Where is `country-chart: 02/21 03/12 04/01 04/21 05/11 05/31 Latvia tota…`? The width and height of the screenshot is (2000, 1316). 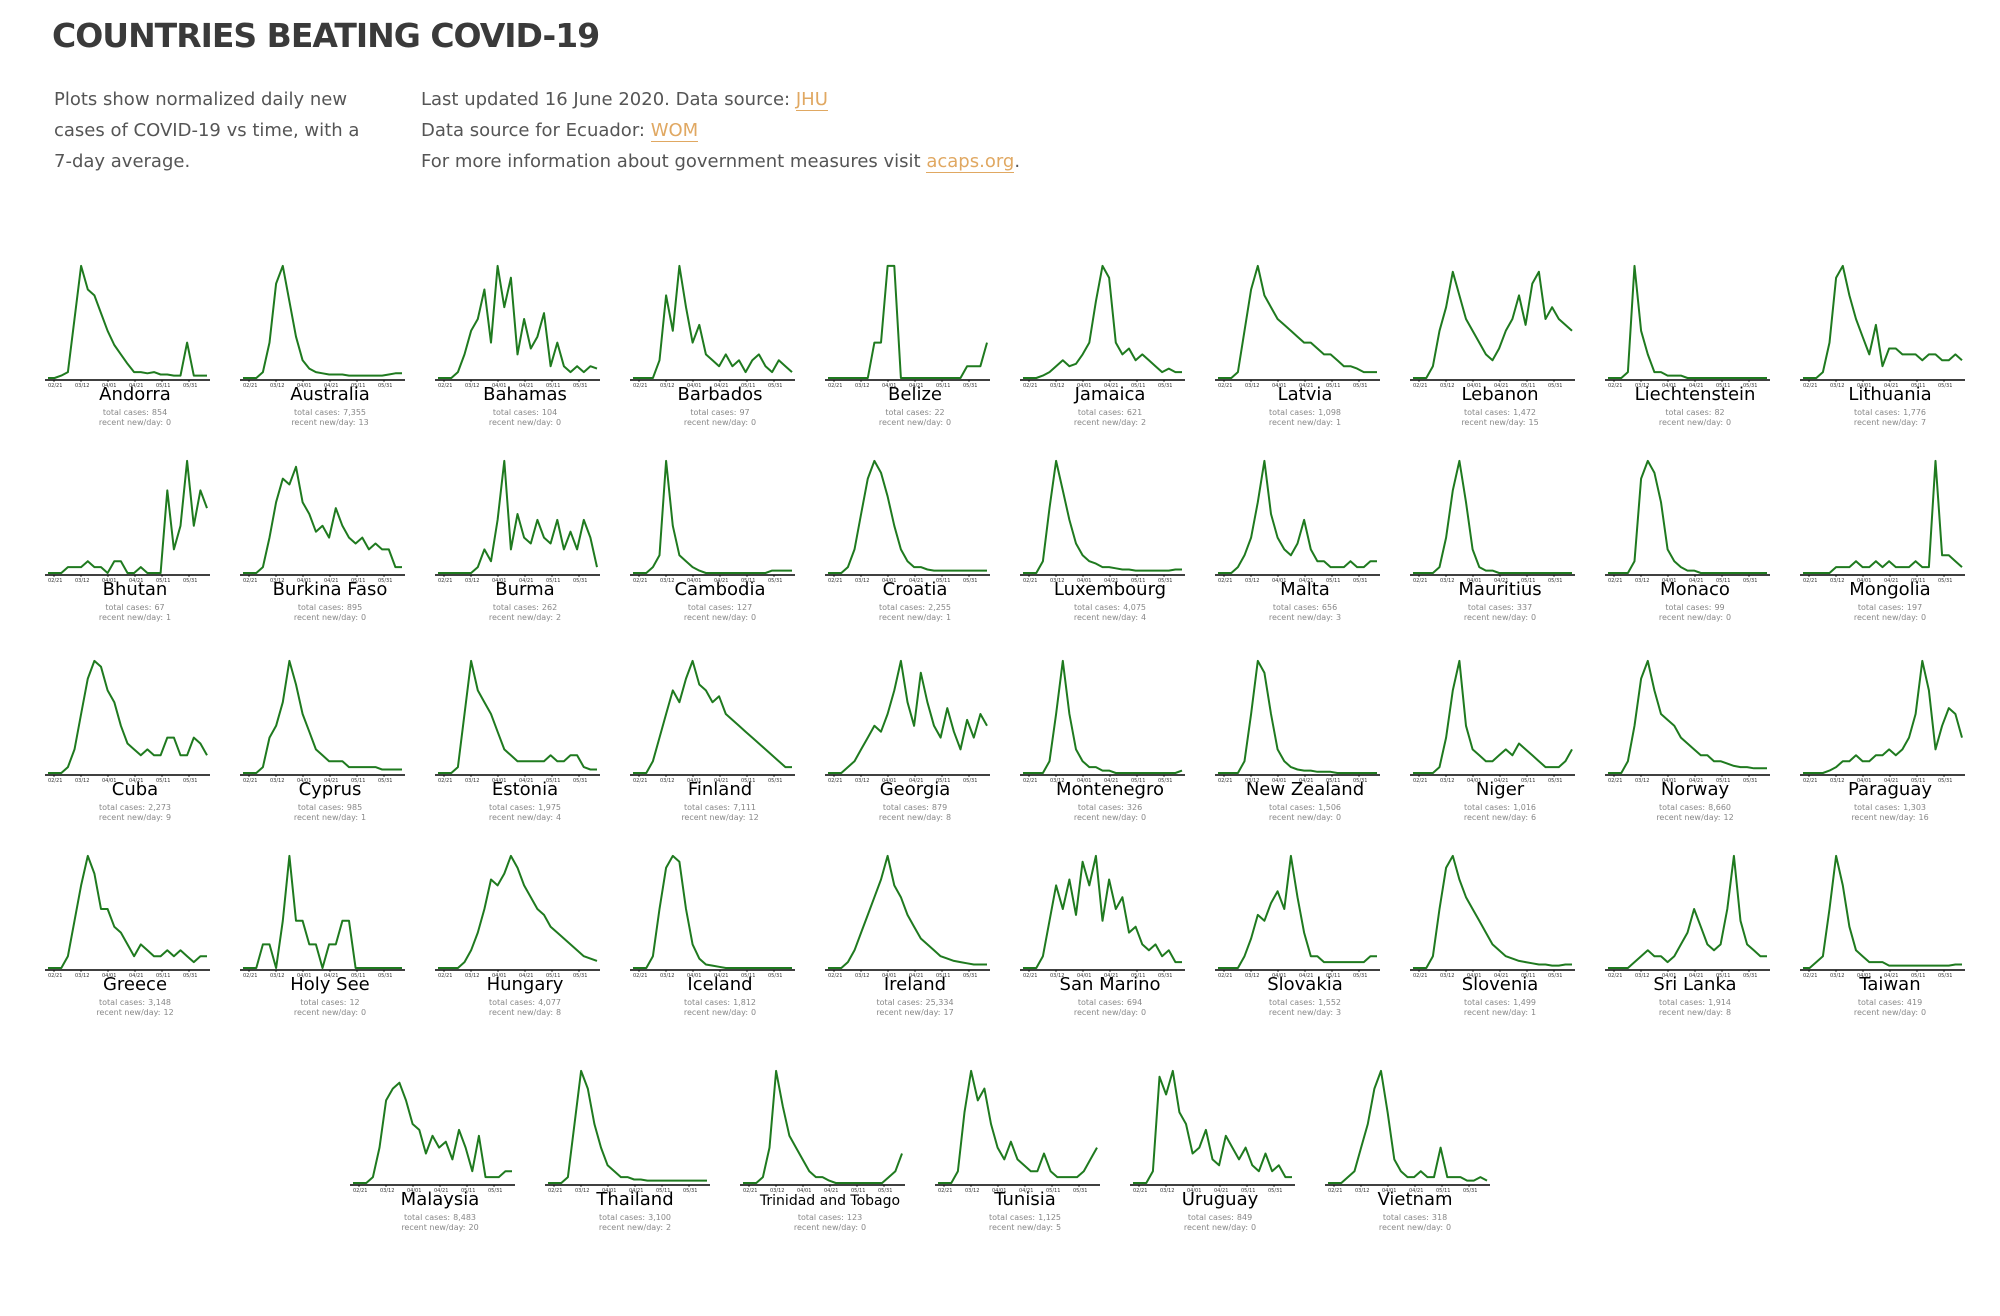 country-chart: 02/21 03/12 04/01 04/21 05/11 05/31 Latvia tota… is located at coordinates (1305, 350).